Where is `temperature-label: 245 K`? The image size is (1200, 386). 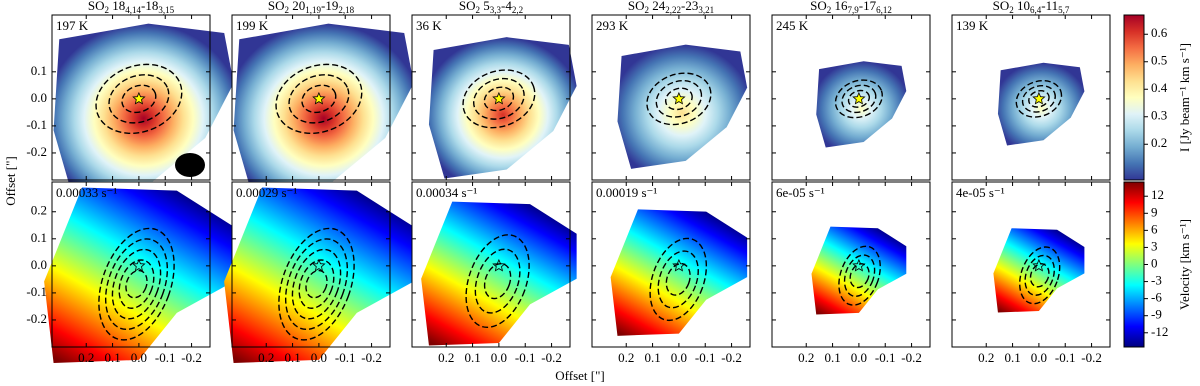 temperature-label: 245 K is located at coordinates (792, 25).